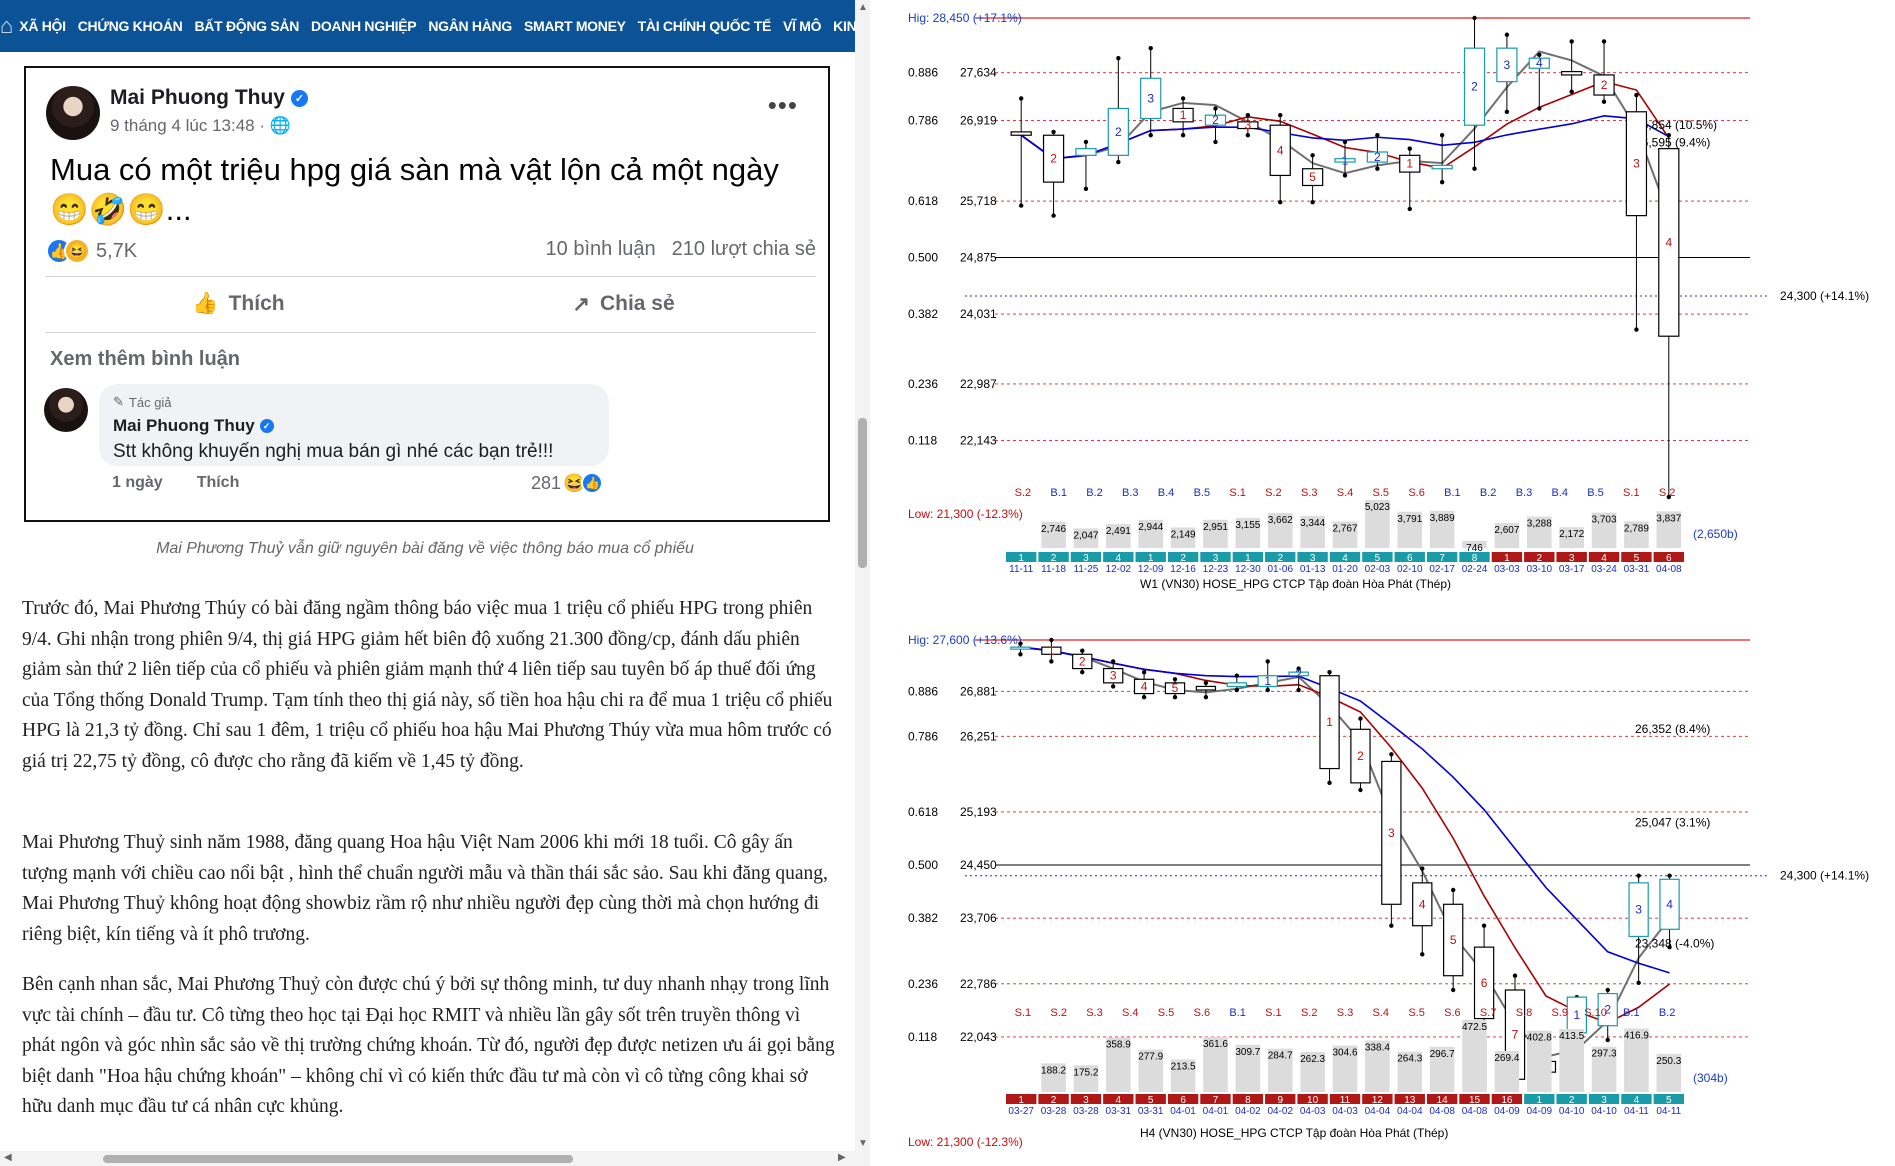  What do you see at coordinates (863, 7) in the screenshot?
I see `scroll-up-arrow-icon: ▲` at bounding box center [863, 7].